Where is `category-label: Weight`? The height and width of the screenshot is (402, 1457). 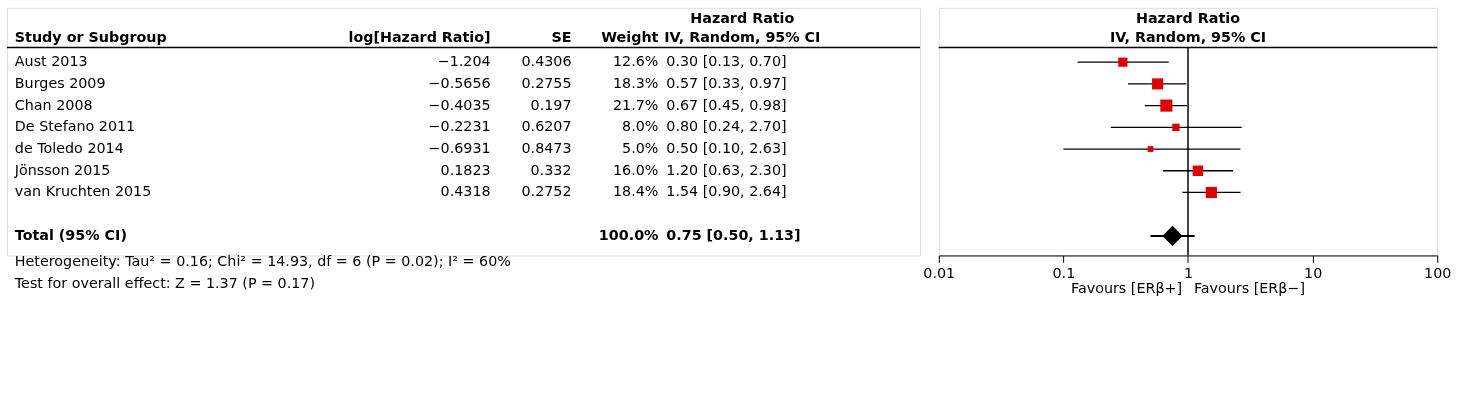 category-label: Weight is located at coordinates (630, 37).